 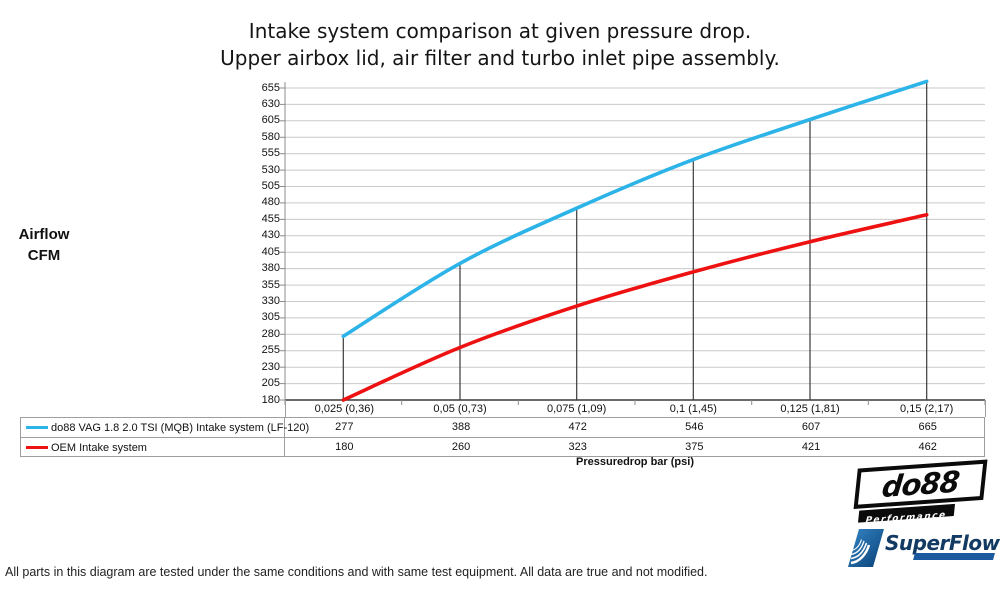 What do you see at coordinates (270, 120) in the screenshot?
I see `y-tick-label: 605` at bounding box center [270, 120].